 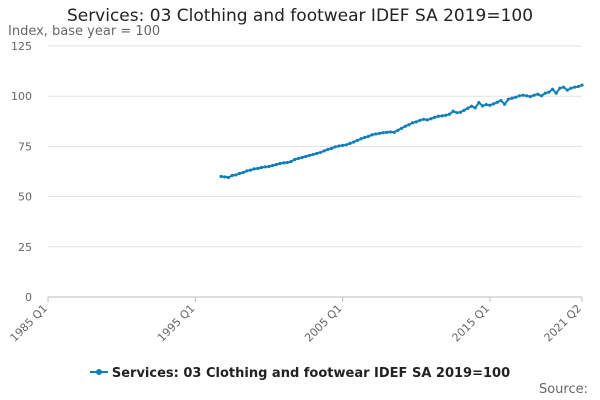 I want to click on x-tick-label: 1985 Q1, so click(x=29, y=323).